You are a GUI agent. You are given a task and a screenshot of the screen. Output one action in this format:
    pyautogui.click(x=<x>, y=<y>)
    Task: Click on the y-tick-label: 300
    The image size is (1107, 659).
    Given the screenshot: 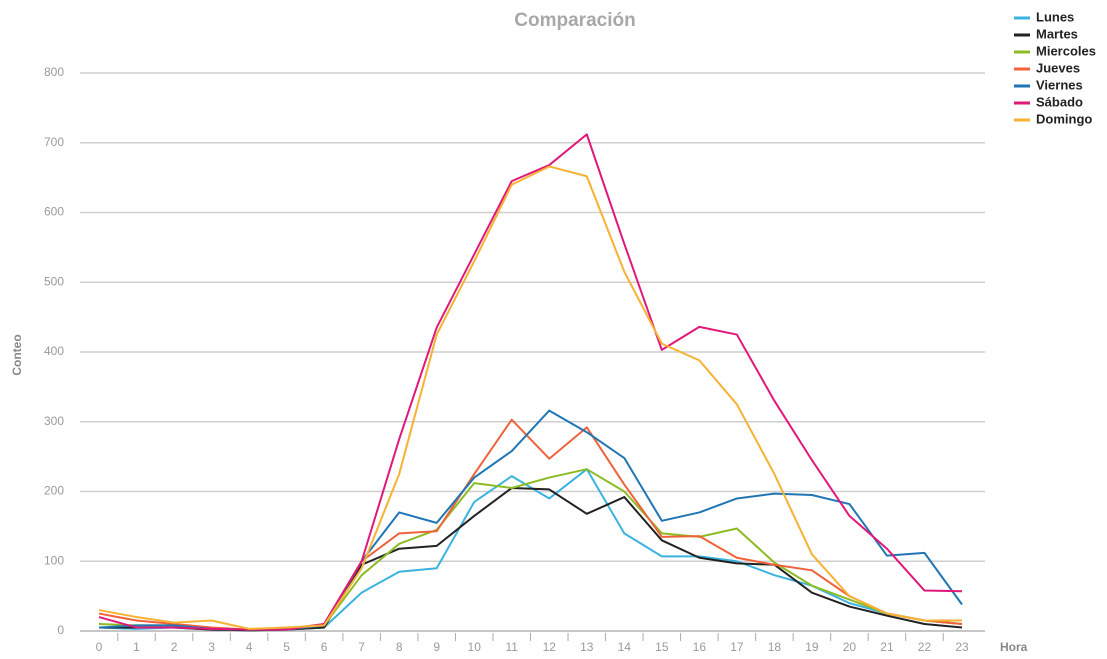 What is the action you would take?
    pyautogui.click(x=54, y=421)
    